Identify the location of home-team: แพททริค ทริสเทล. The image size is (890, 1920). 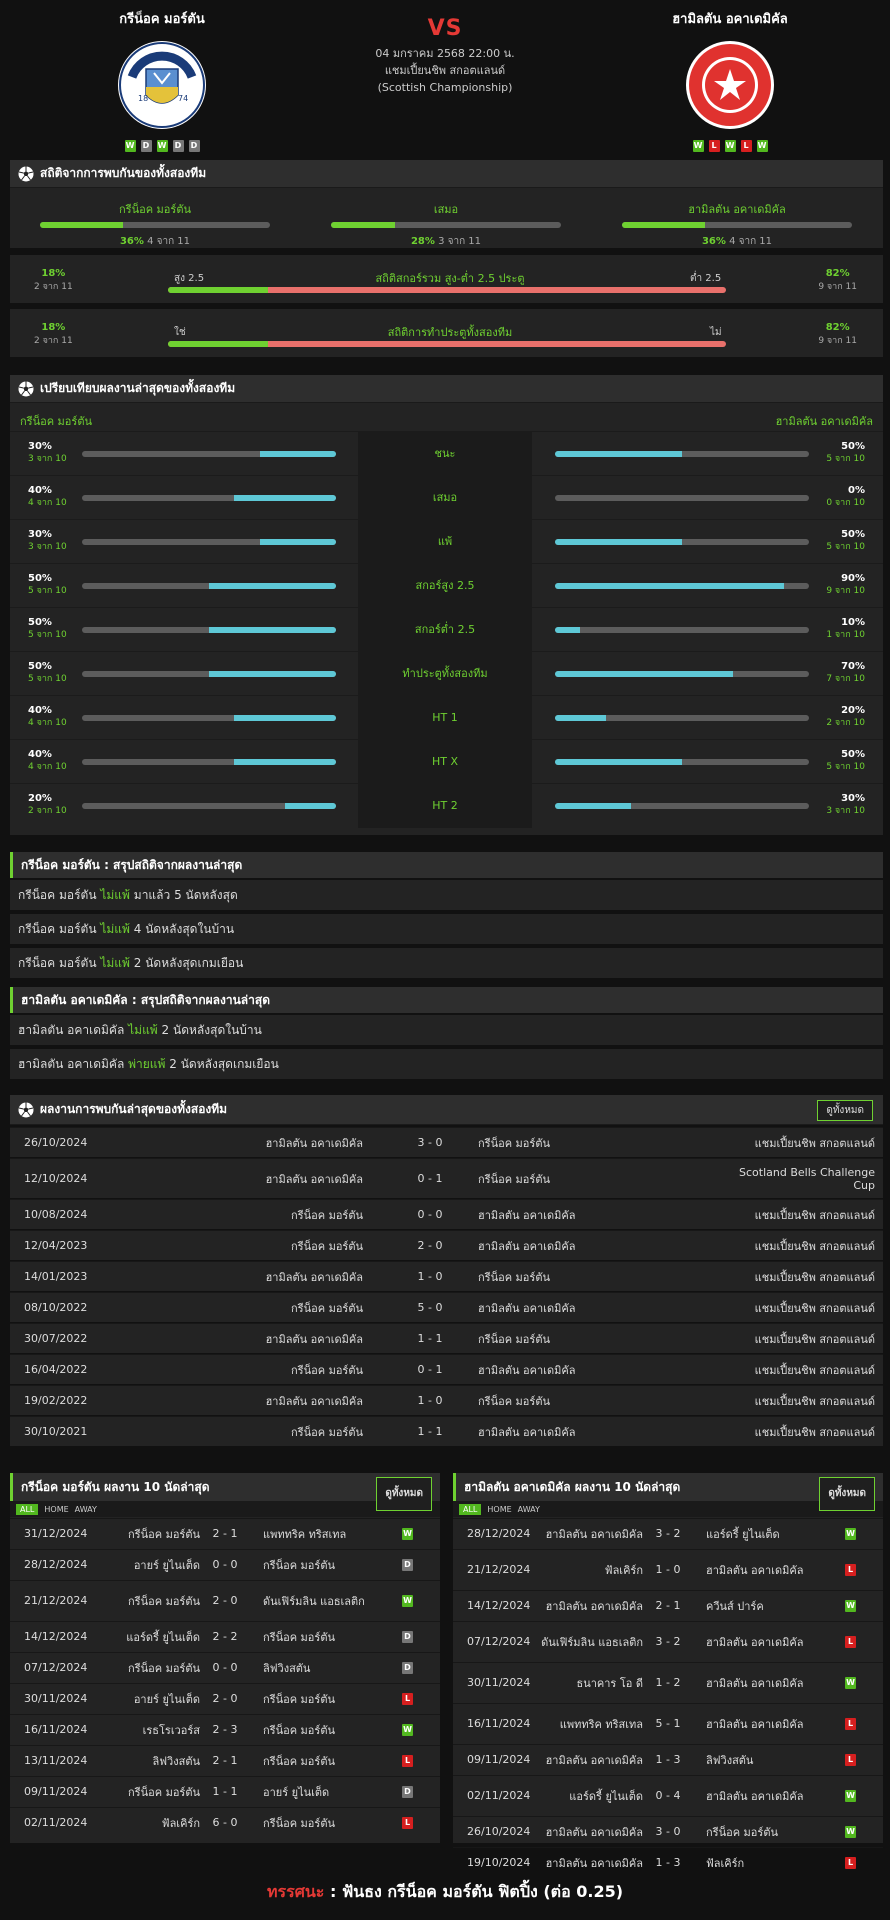
(601, 1724).